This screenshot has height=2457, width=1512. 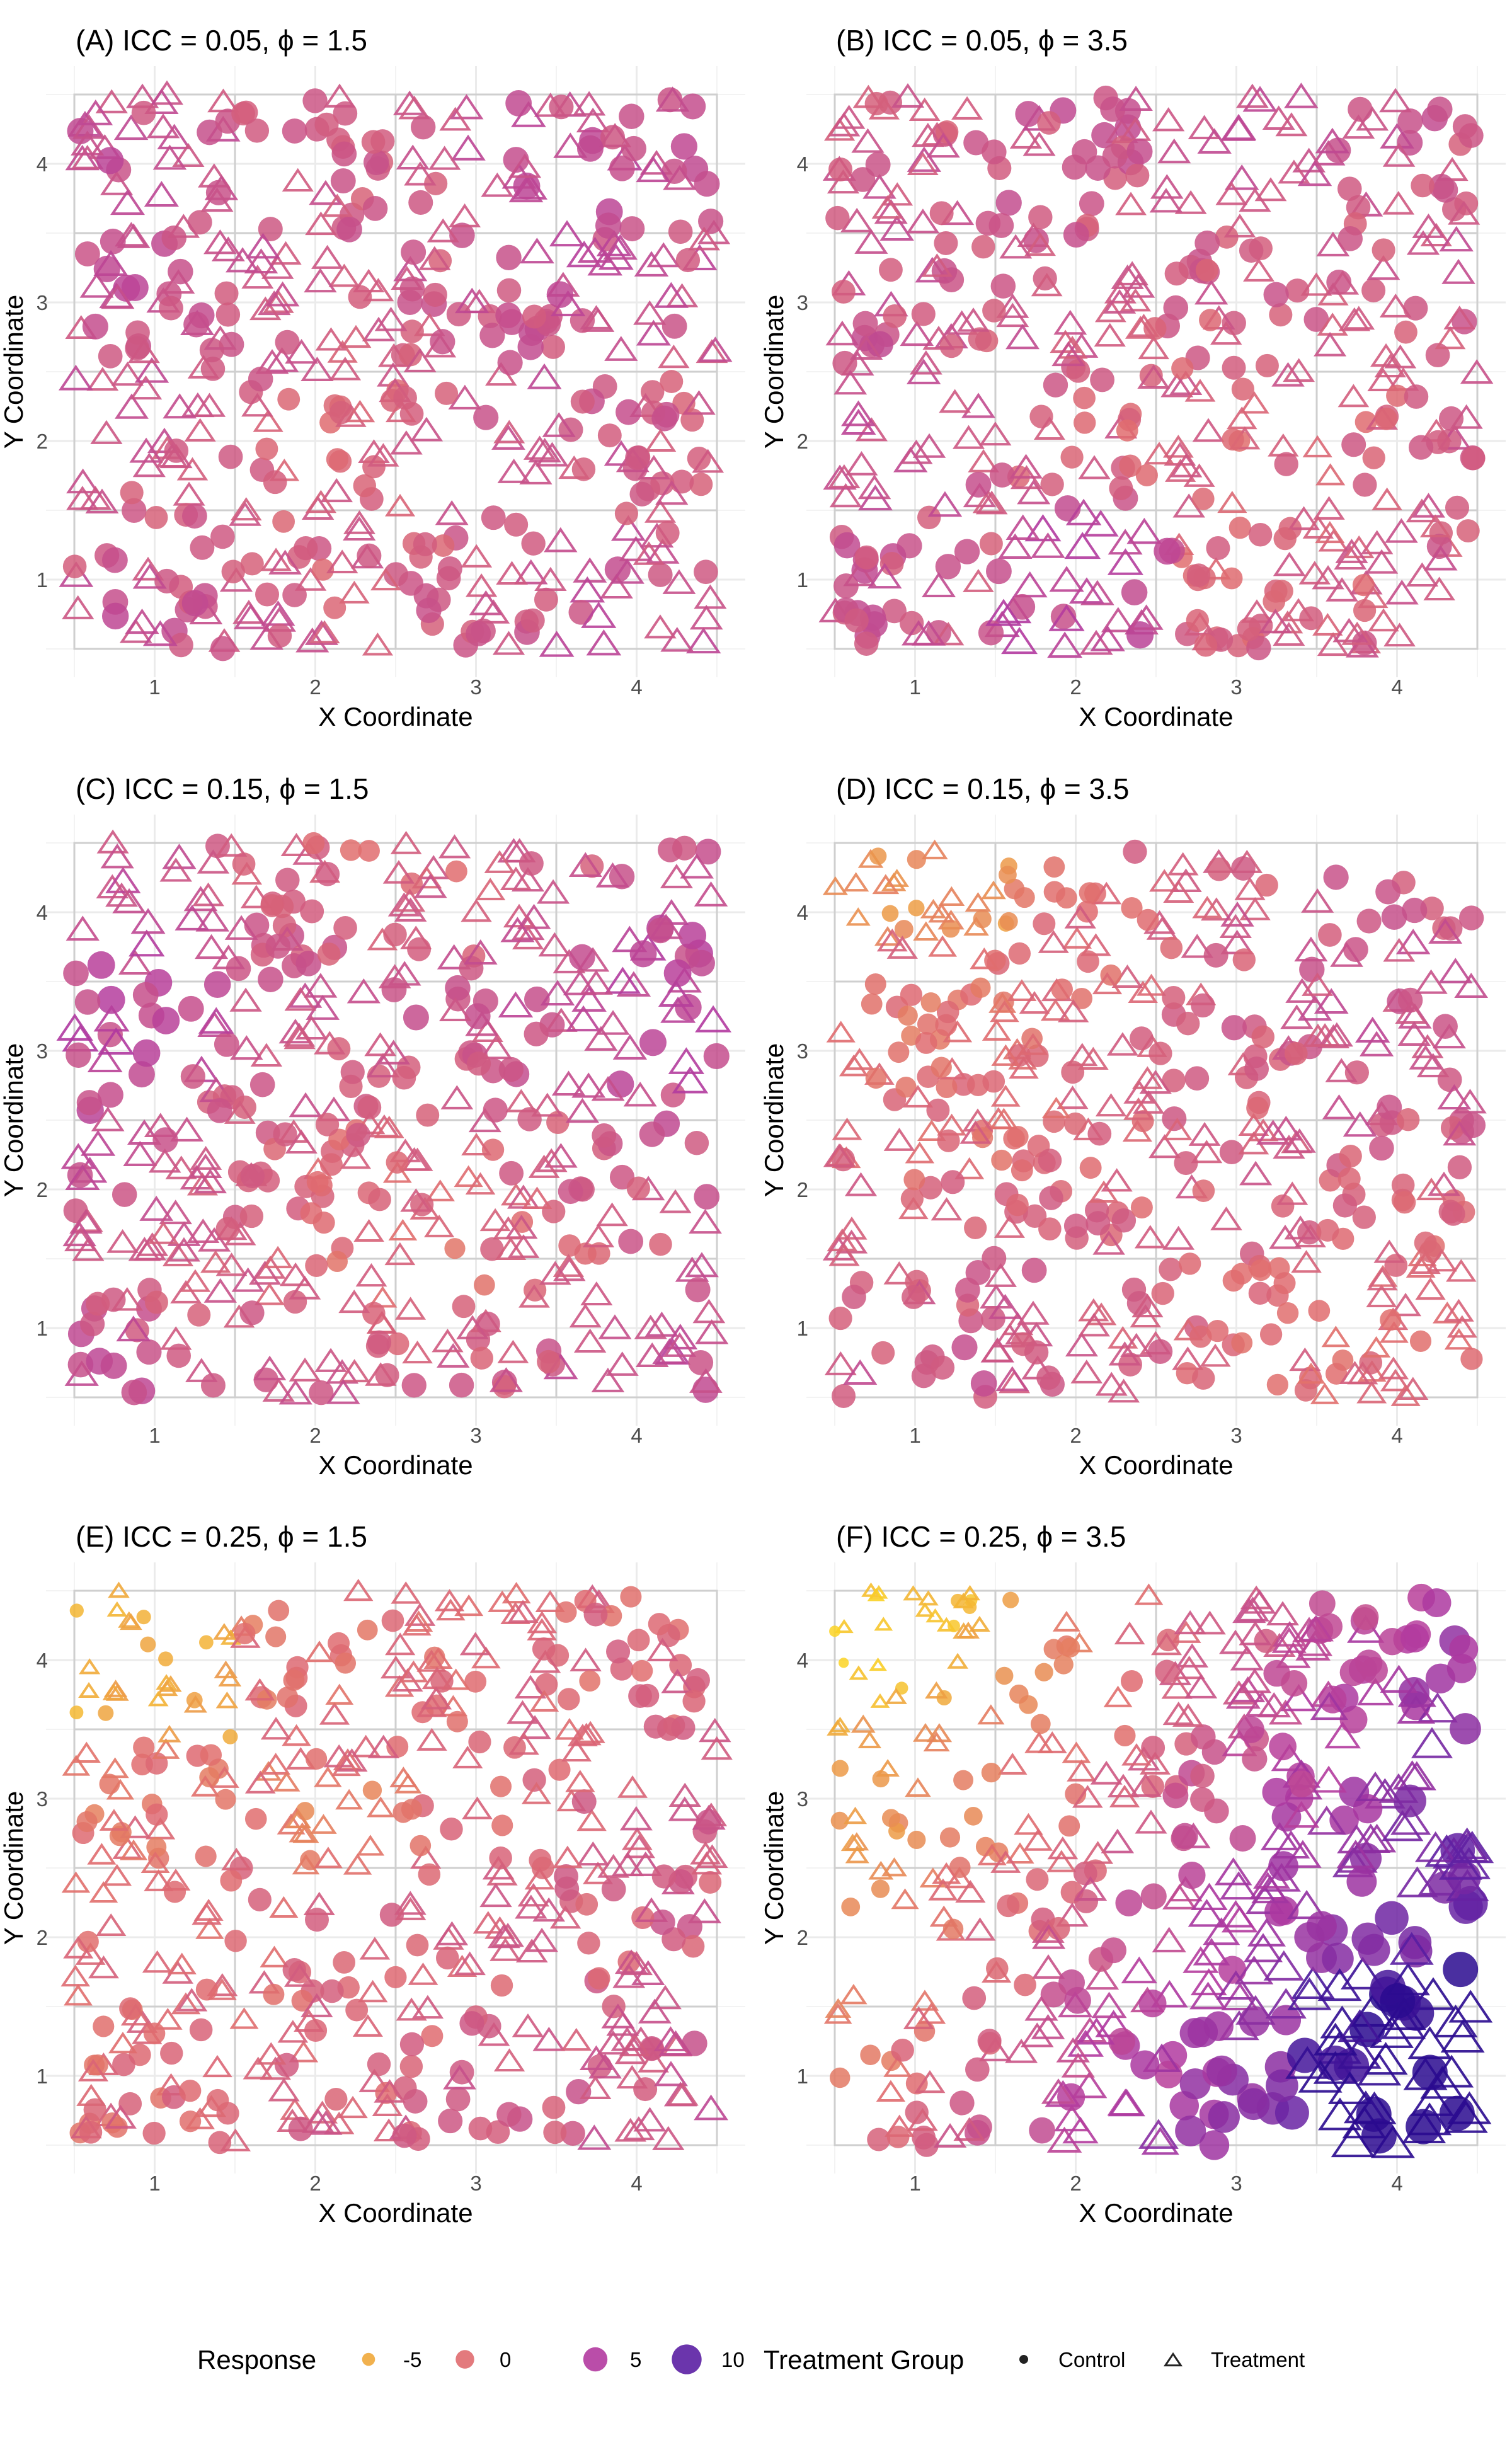 I want to click on x-tick-label: 1, so click(x=914, y=687).